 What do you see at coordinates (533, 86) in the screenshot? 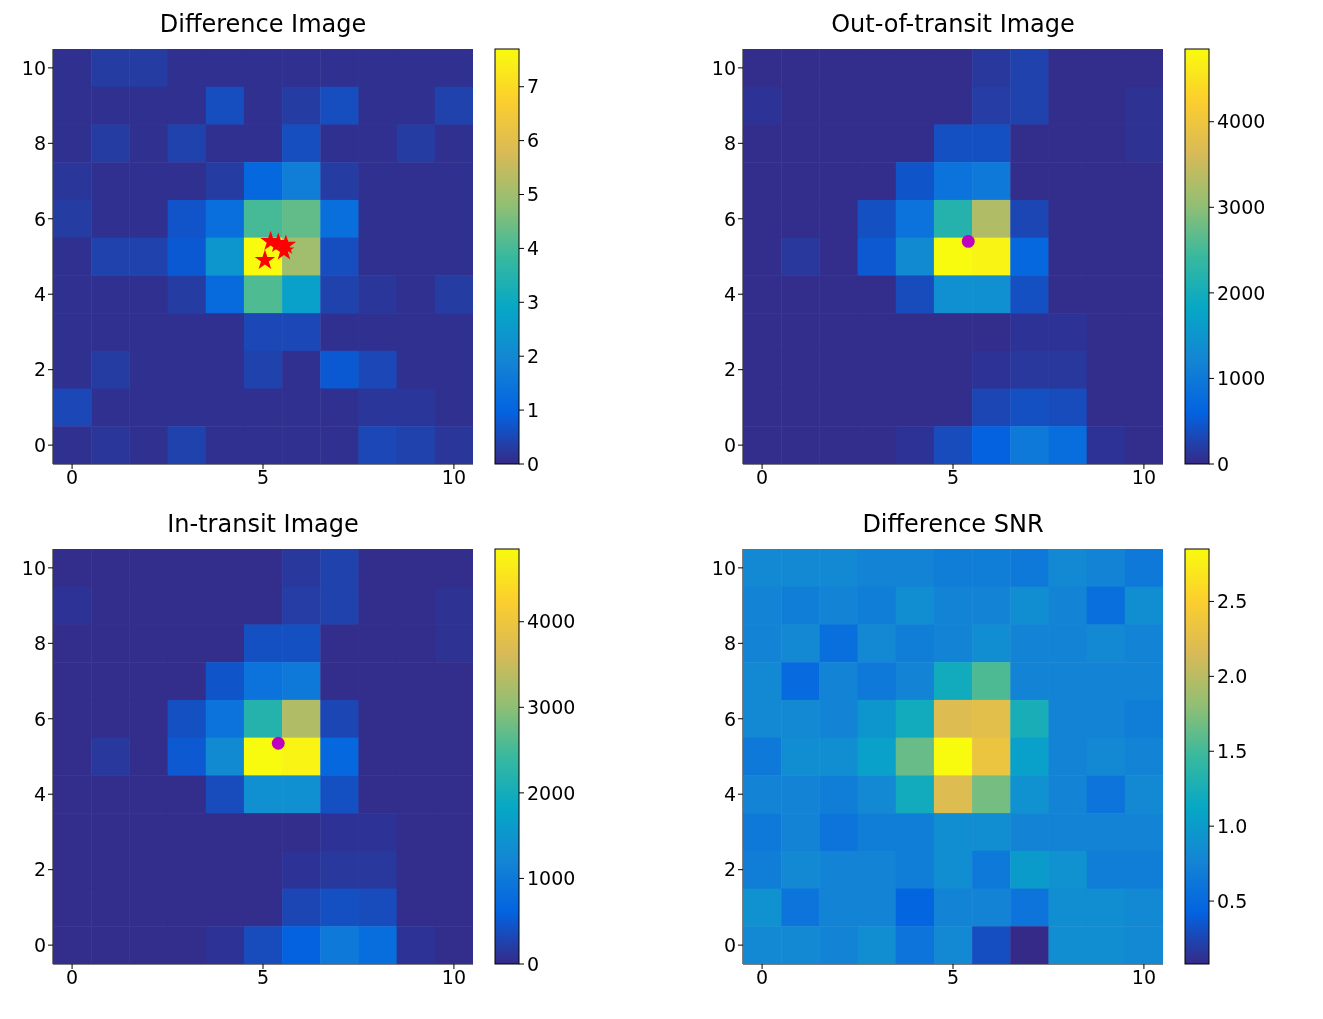
I see `color-bar-label: 7` at bounding box center [533, 86].